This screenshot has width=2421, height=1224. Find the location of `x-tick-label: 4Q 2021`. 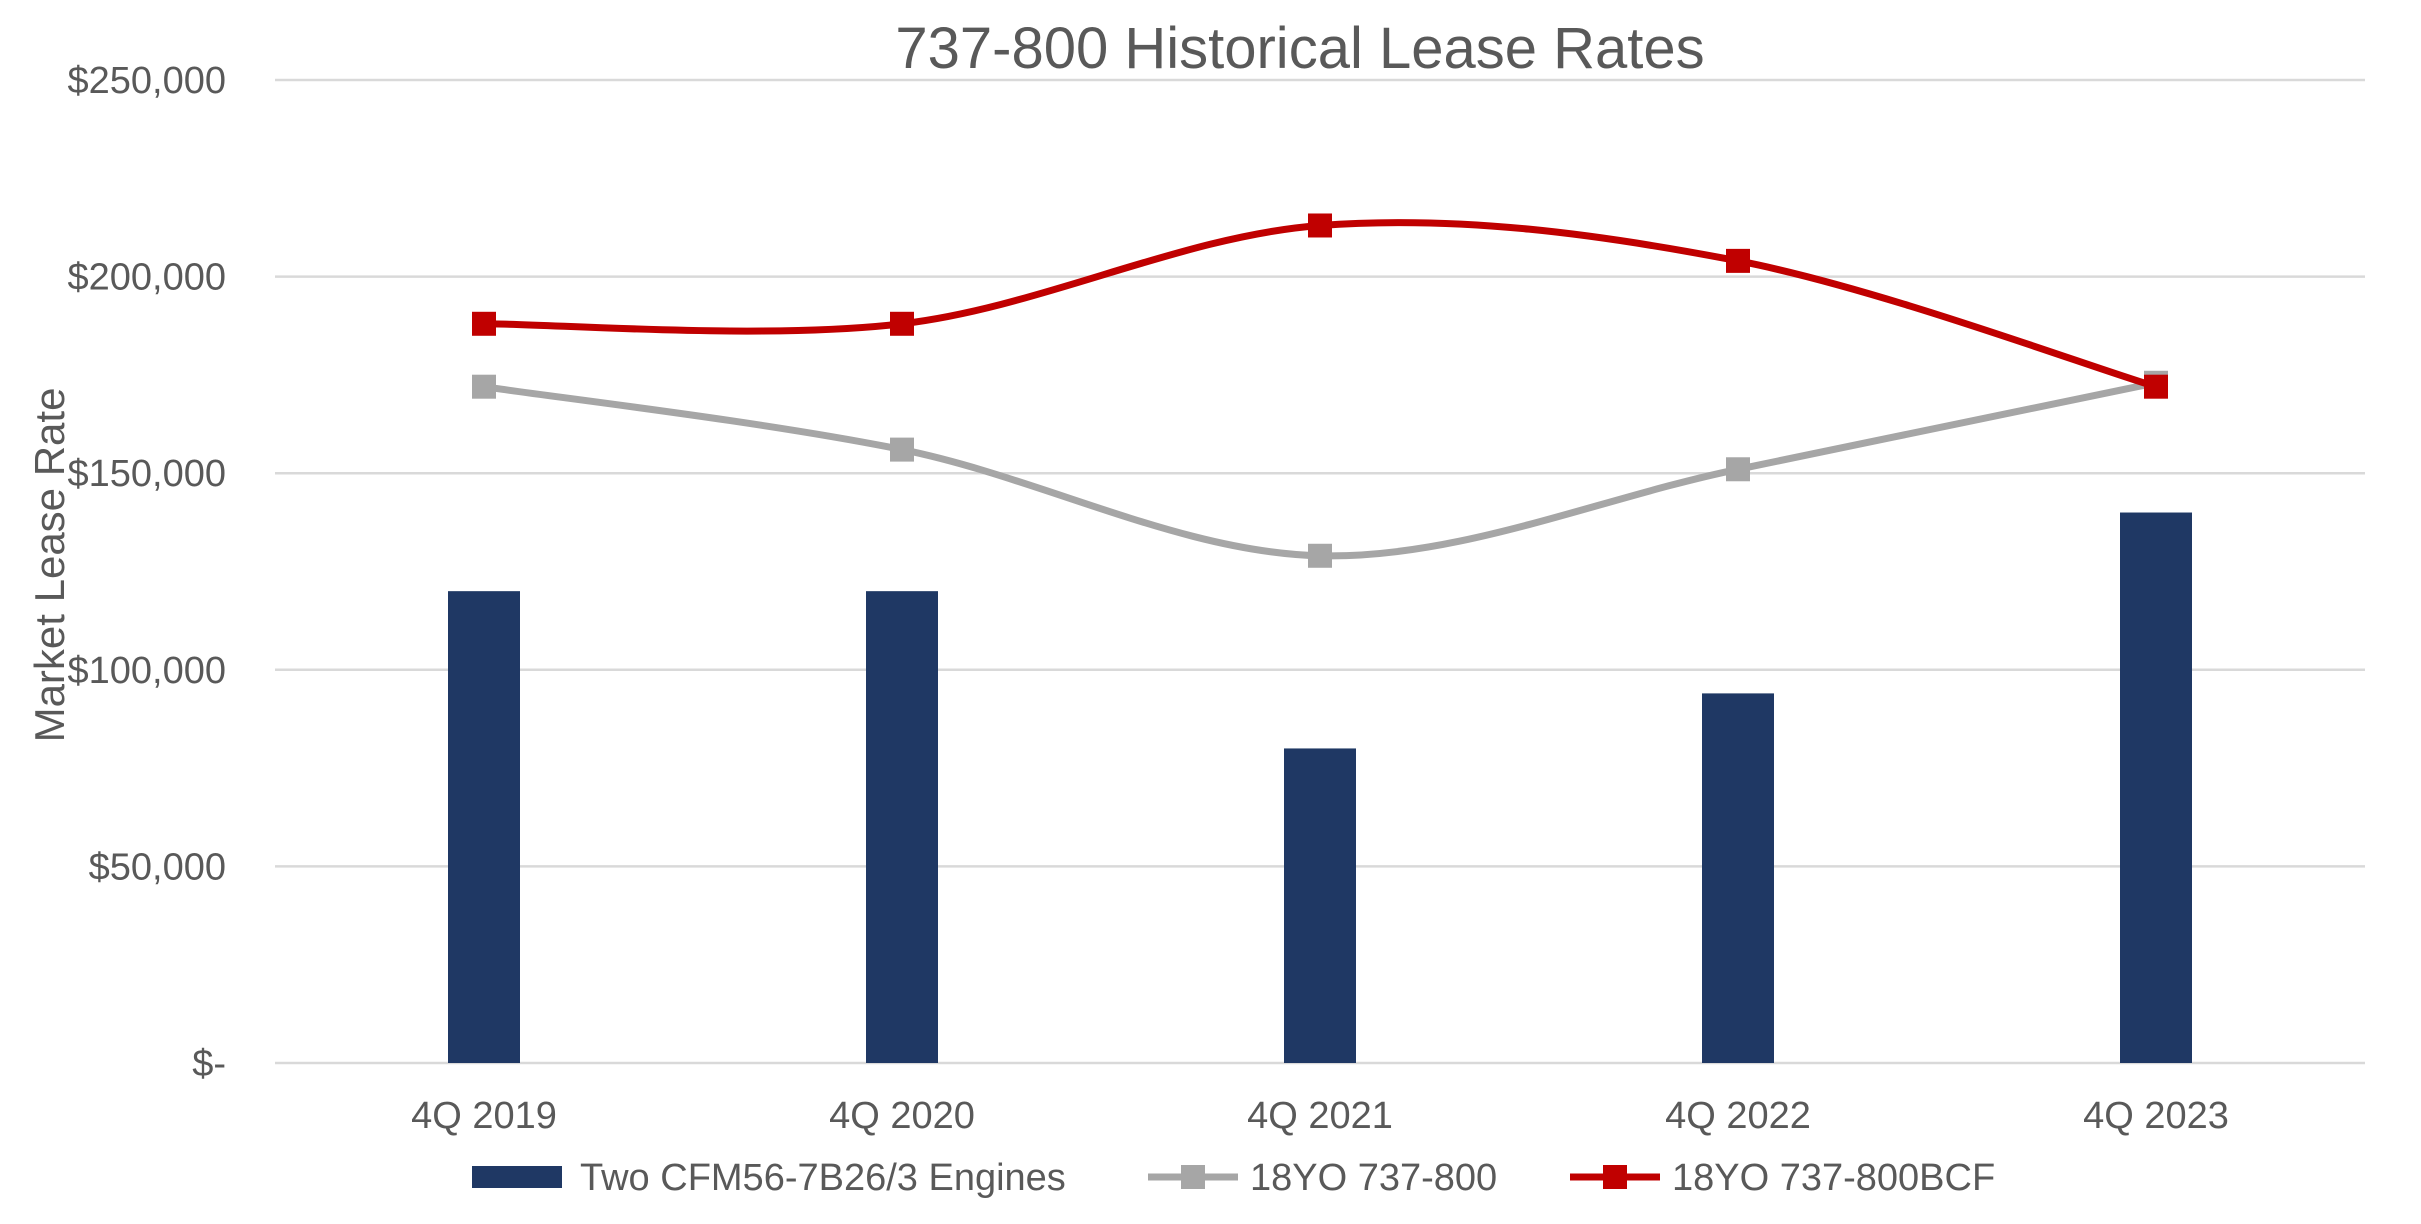

x-tick-label: 4Q 2021 is located at coordinates (1320, 1116).